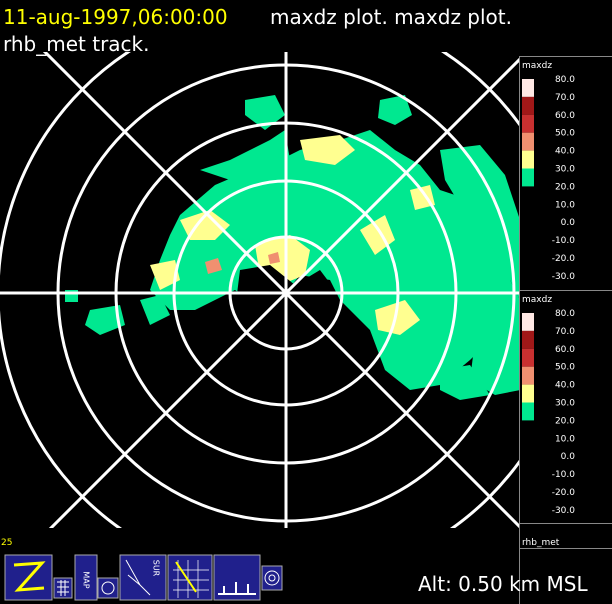 Image resolution: width=612 pixels, height=604 pixels. I want to click on legend-frame, so click(565, 330).